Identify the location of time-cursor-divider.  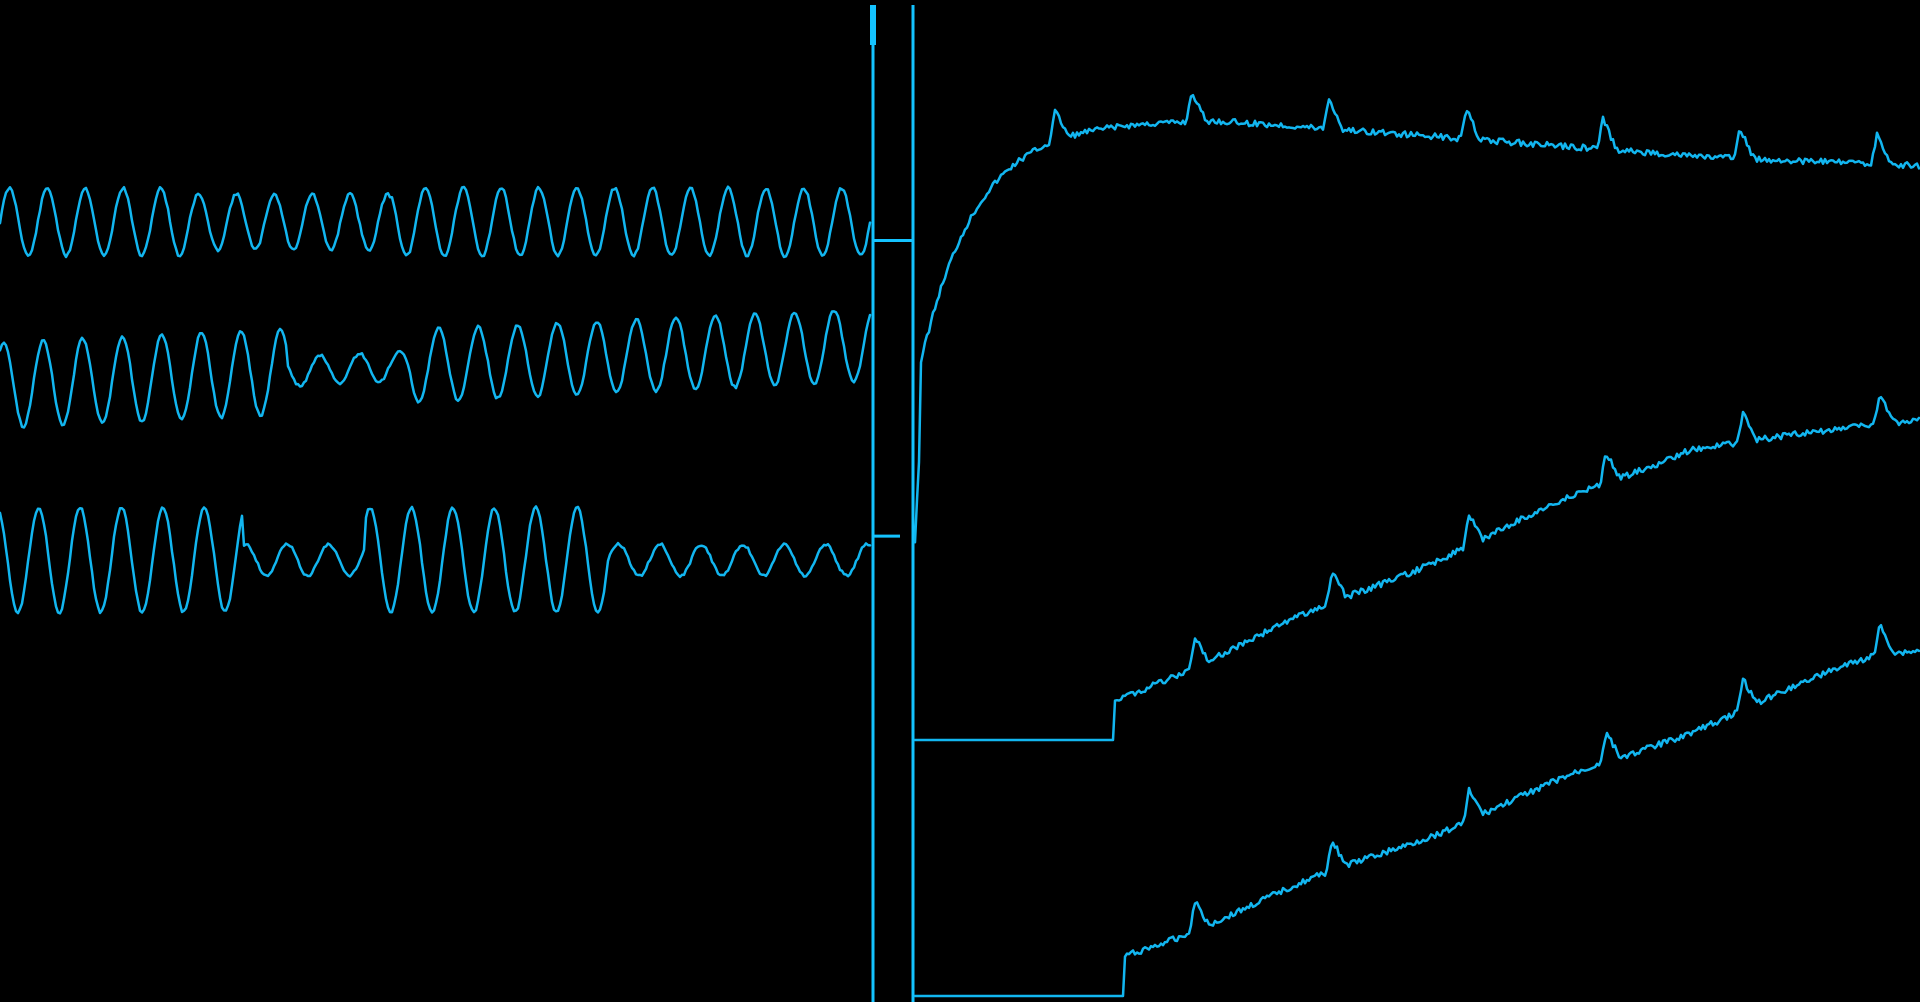
(892, 503).